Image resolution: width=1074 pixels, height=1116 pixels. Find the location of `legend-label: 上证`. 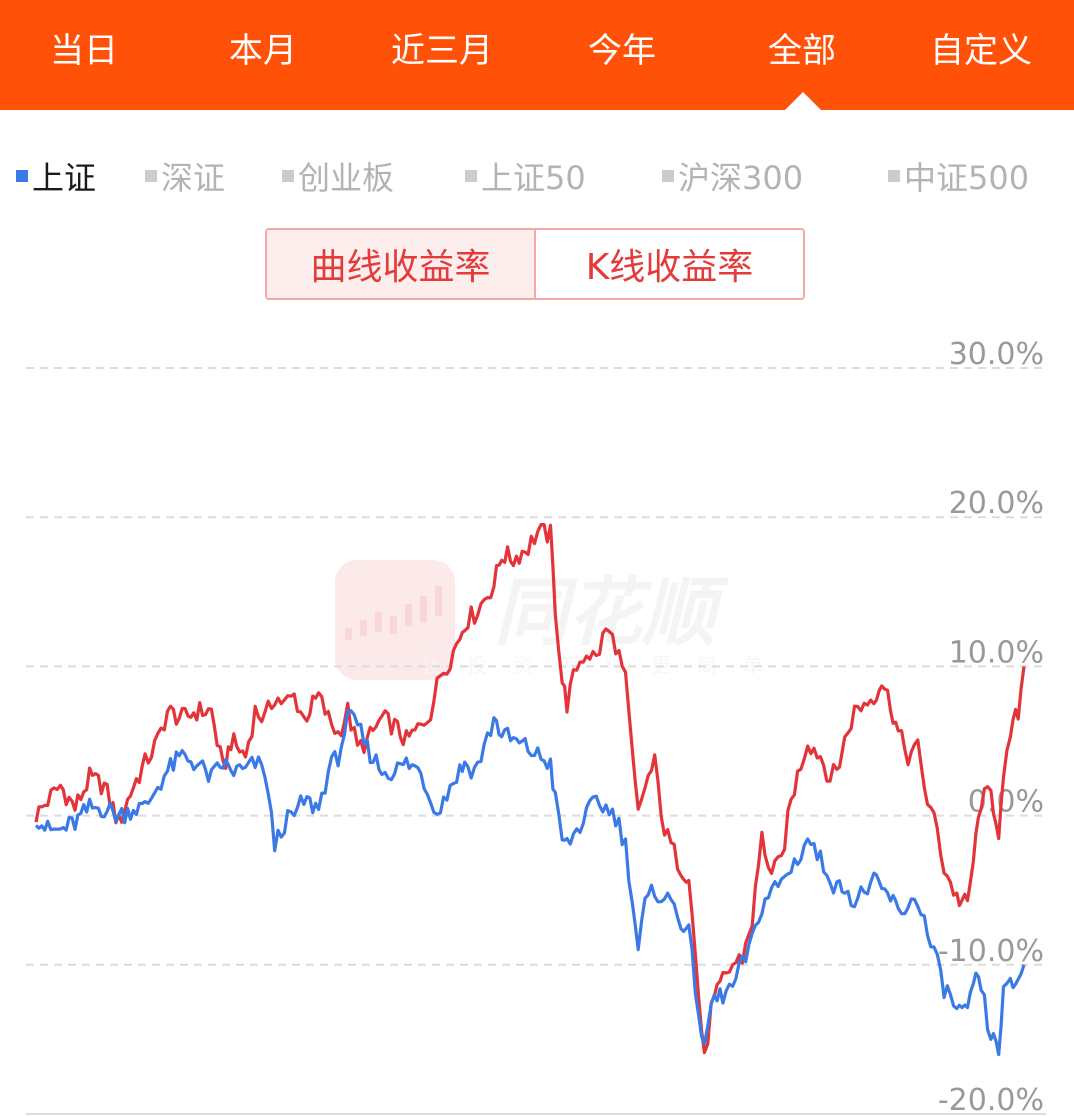

legend-label: 上证 is located at coordinates (64, 178).